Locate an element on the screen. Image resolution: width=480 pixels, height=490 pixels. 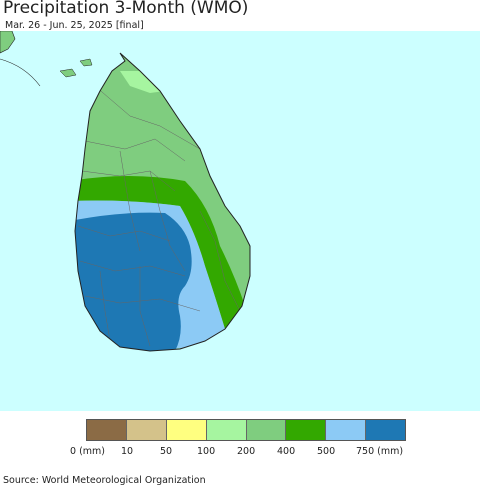
legend-label-750: 750 (mm) is located at coordinates (380, 451).